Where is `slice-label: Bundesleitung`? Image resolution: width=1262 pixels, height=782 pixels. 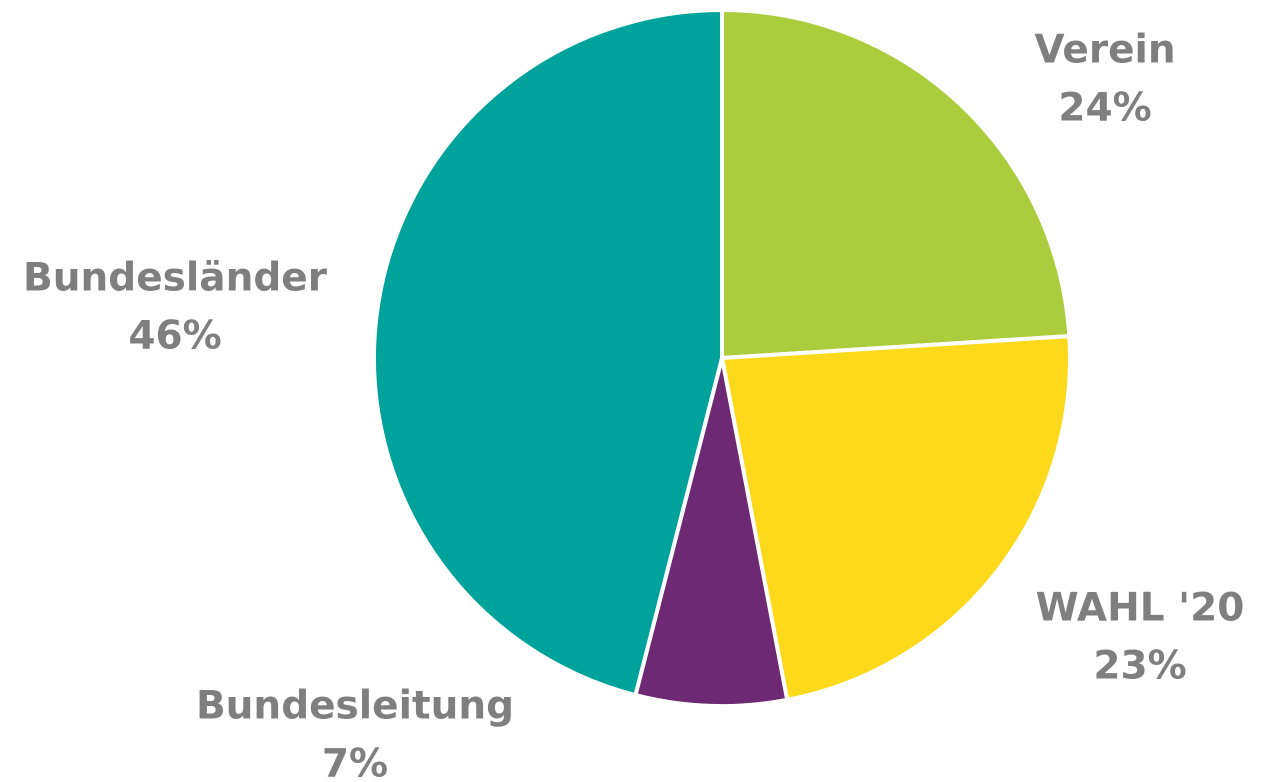 slice-label: Bundesleitung is located at coordinates (355, 706).